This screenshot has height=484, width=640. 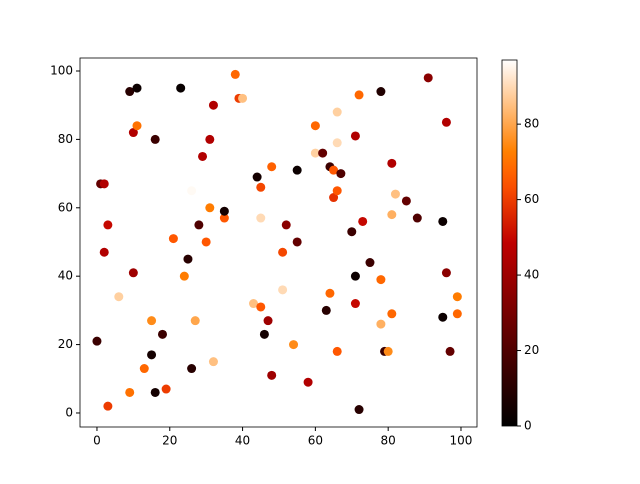 I want to click on x-tick-label: 80, so click(x=388, y=441).